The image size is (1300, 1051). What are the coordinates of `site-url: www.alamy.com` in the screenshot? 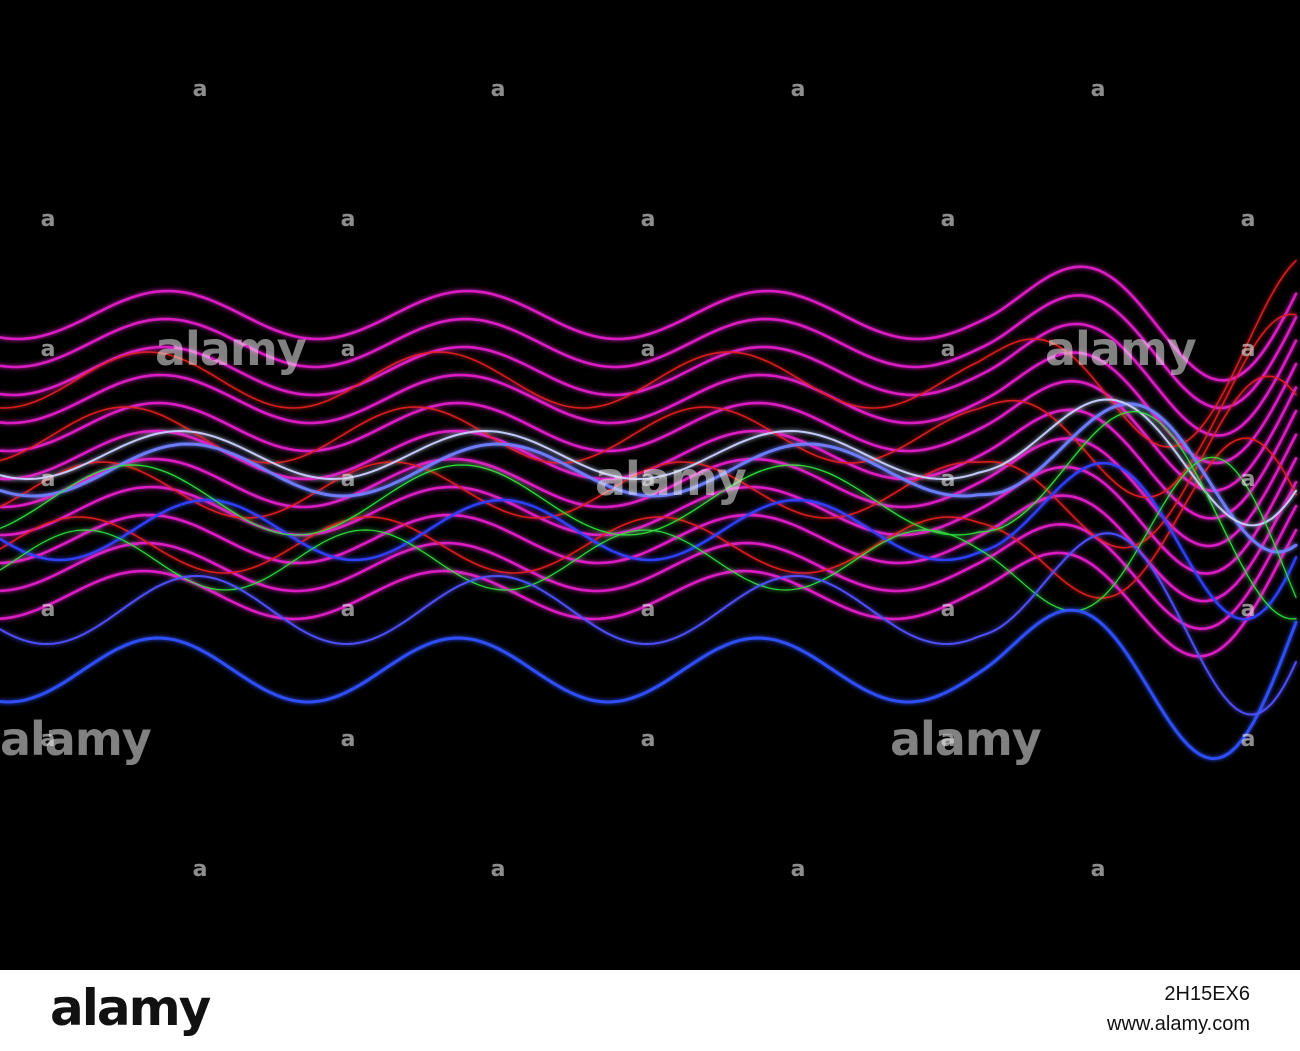 It's located at (1178, 1024).